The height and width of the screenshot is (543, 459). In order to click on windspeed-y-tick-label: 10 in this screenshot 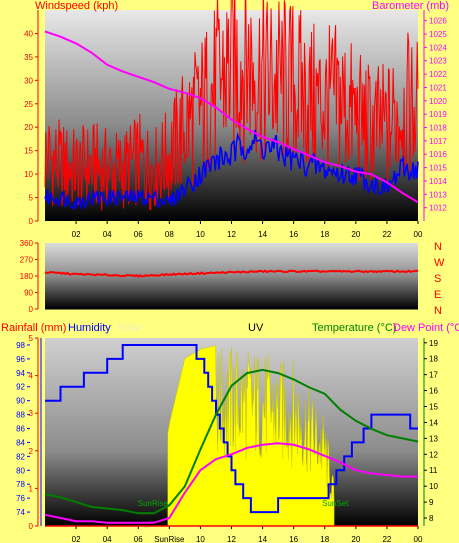, I will do `click(28, 174)`.